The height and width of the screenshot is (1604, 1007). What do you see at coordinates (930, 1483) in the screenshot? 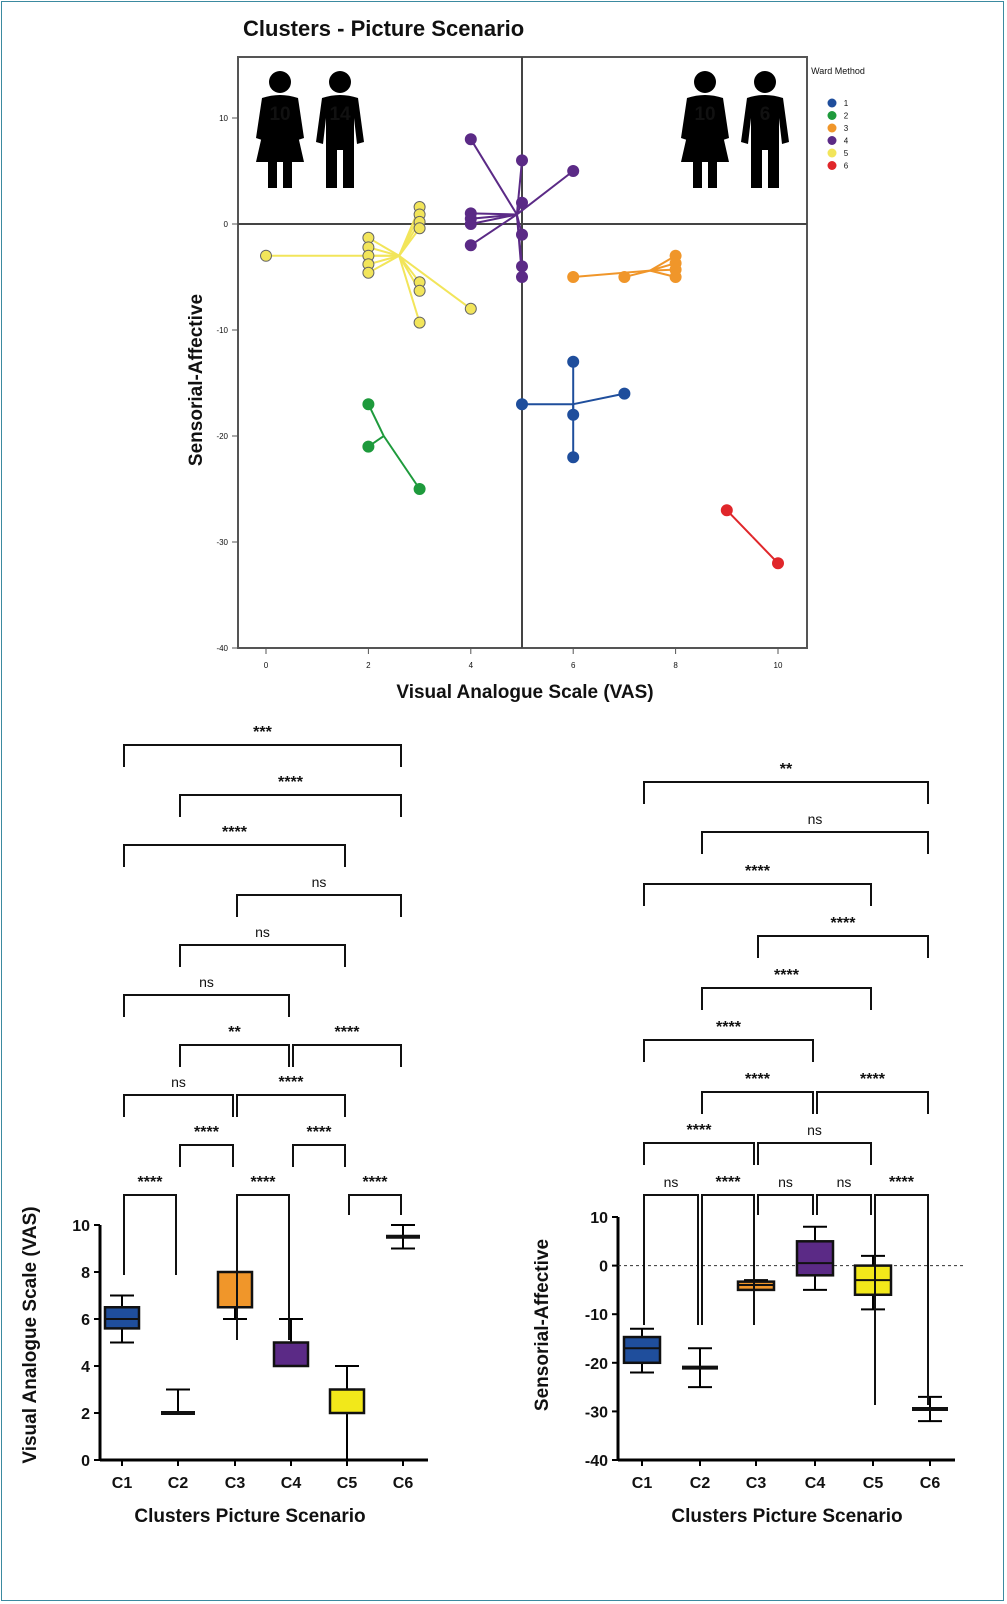
I see `x-tick-label: C6` at bounding box center [930, 1483].